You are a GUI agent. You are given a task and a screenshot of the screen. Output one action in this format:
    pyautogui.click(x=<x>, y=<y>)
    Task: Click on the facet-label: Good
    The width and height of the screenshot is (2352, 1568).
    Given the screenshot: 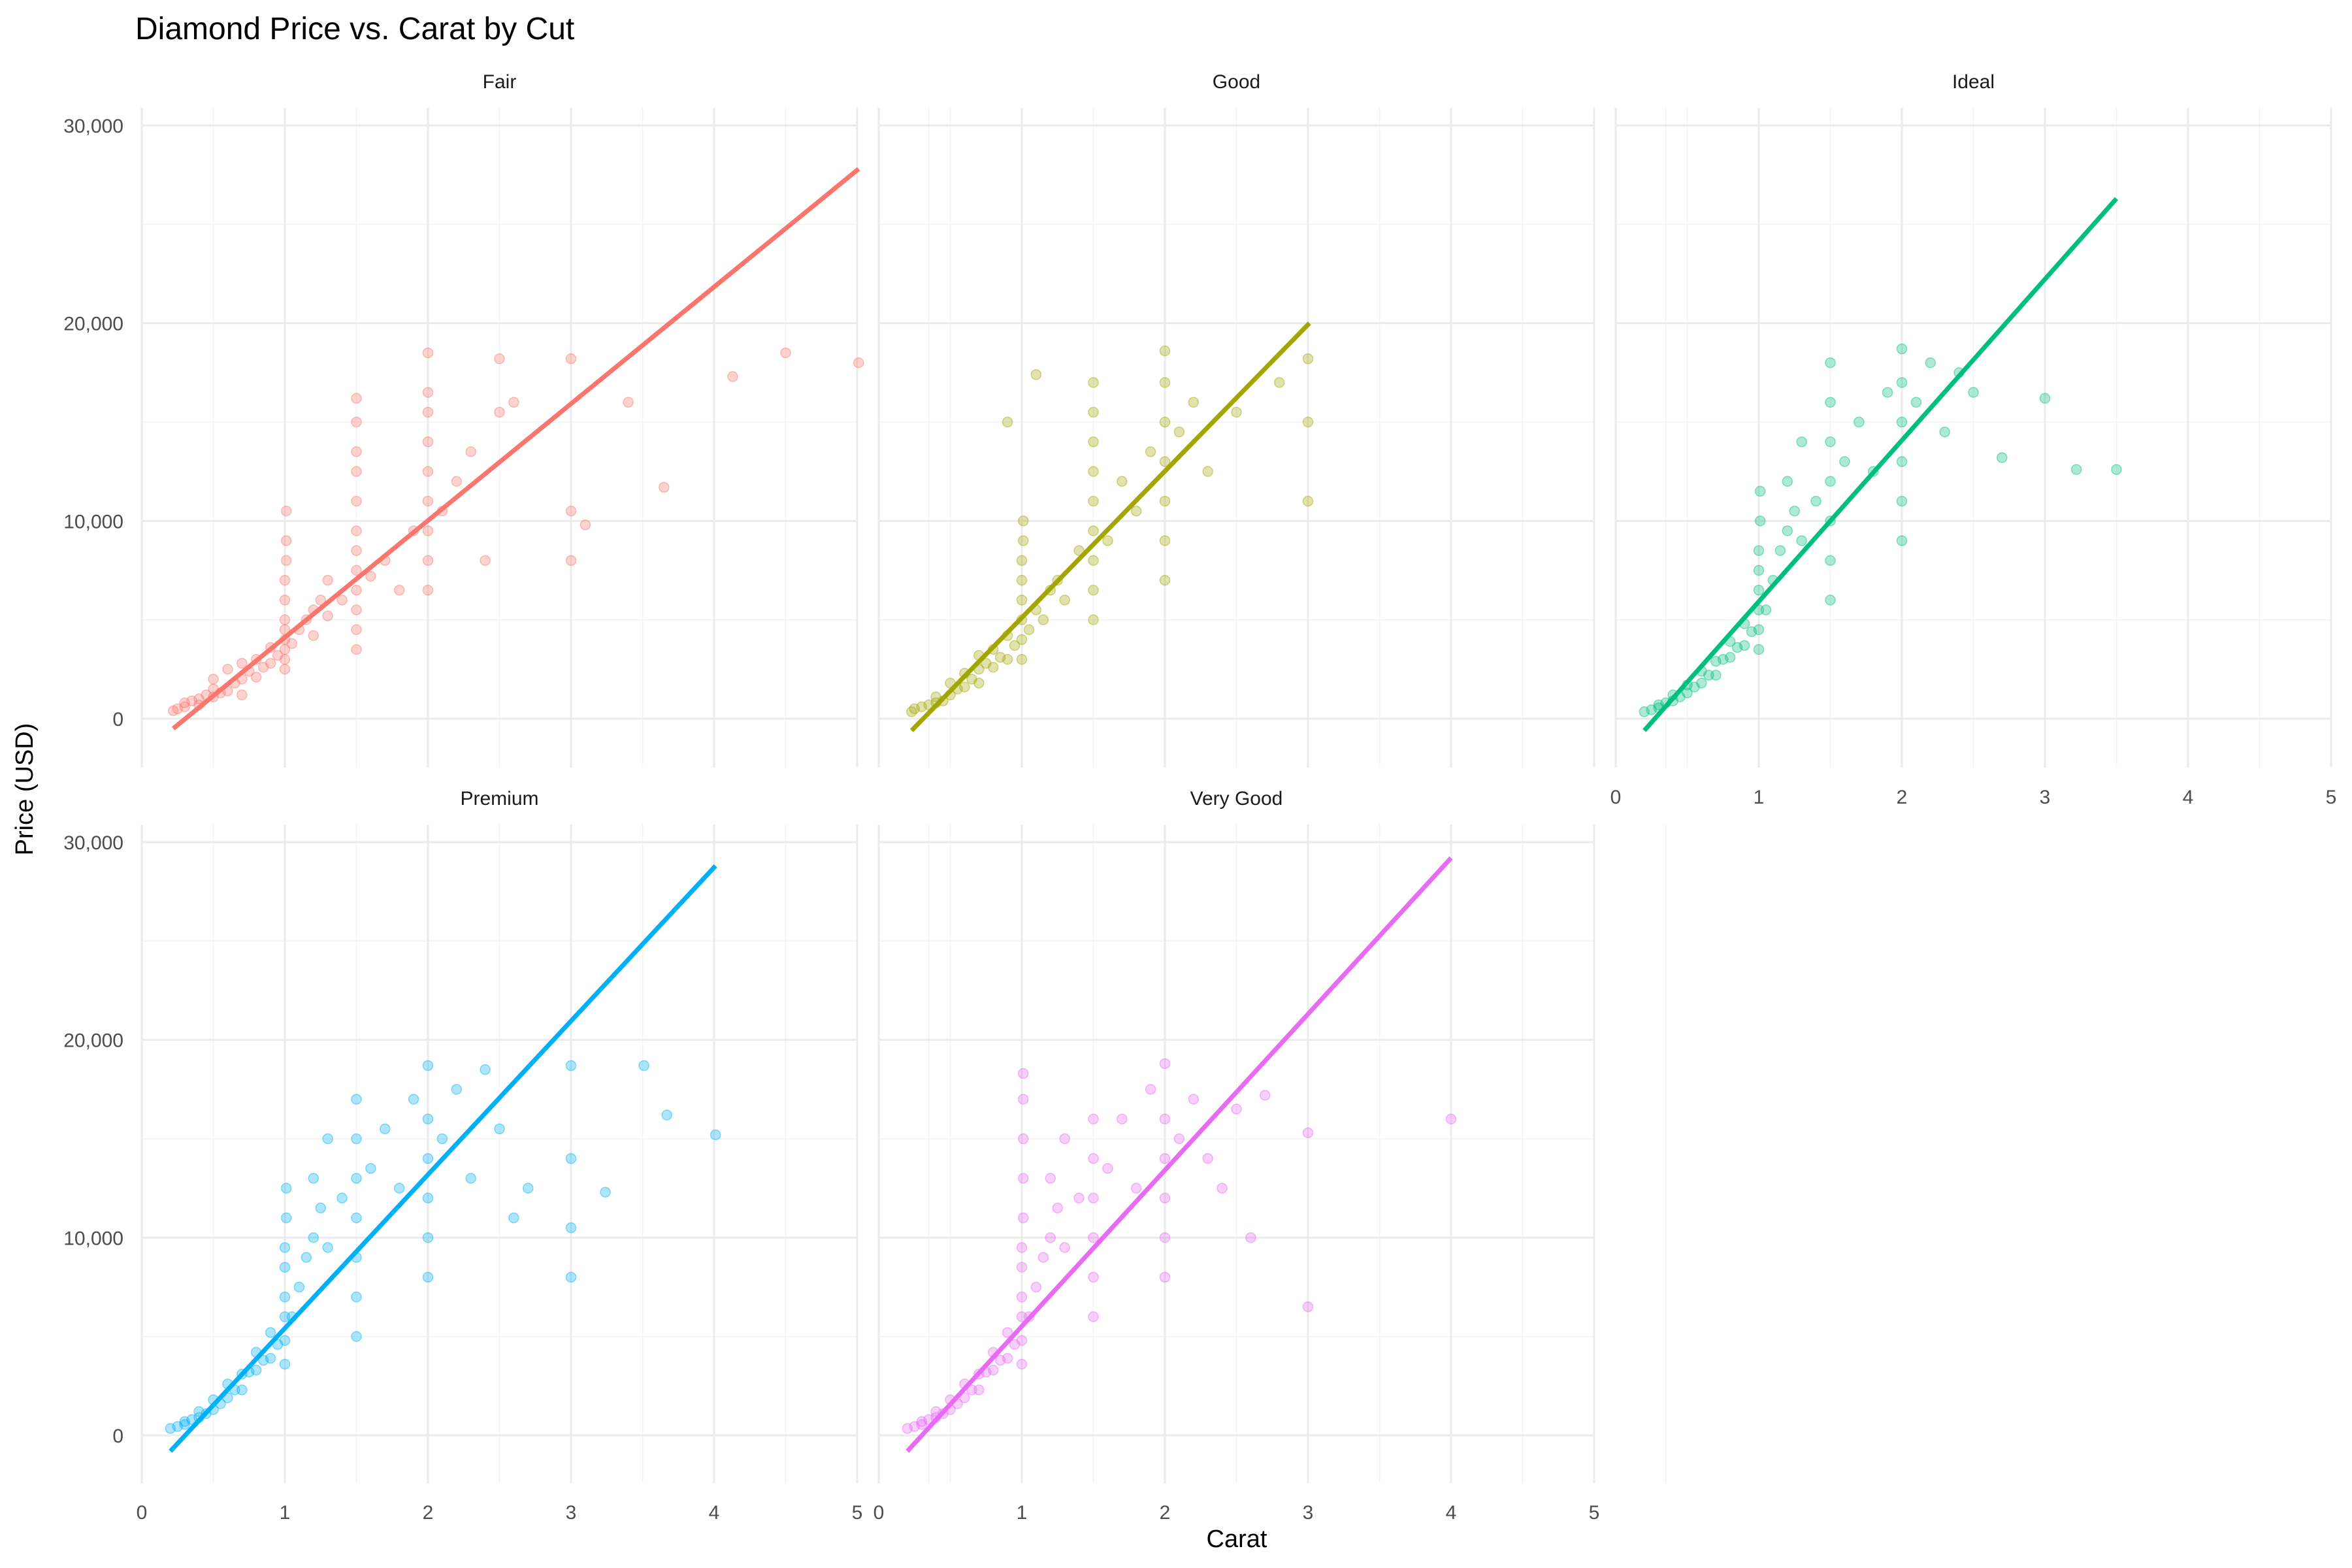 What is the action you would take?
    pyautogui.click(x=1236, y=82)
    